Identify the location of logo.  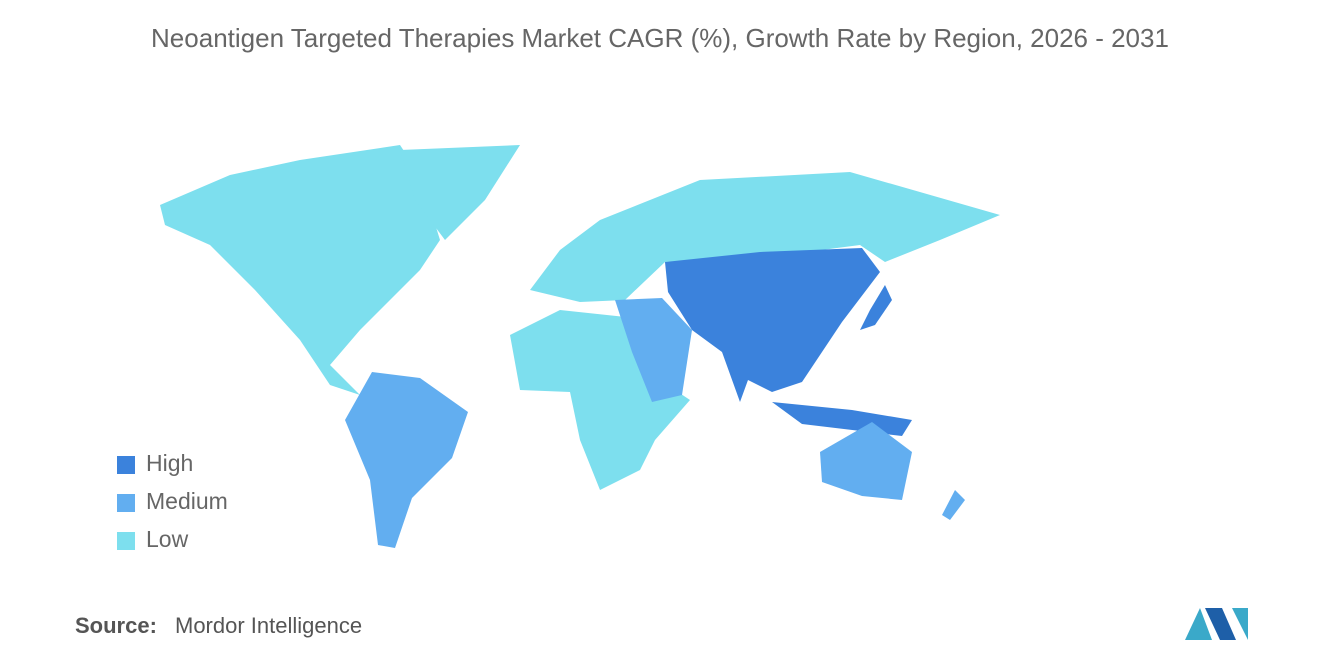
(1216, 624).